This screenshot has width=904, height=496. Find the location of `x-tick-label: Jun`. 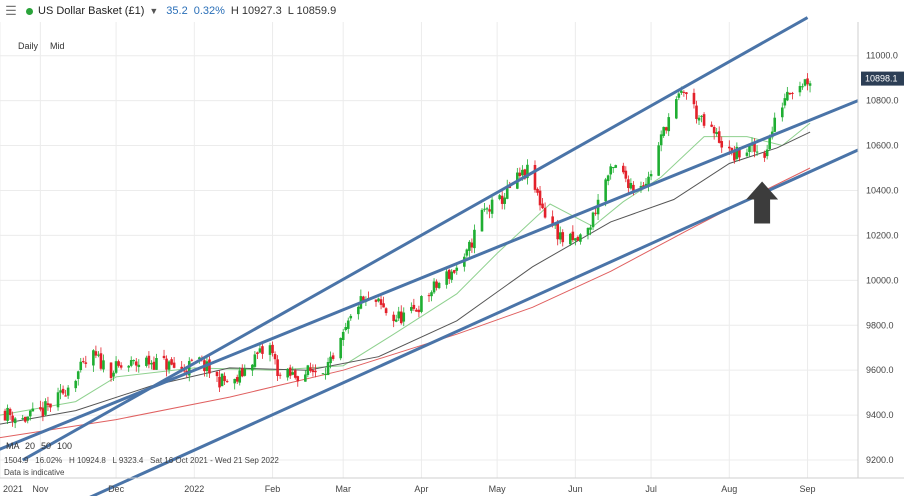

x-tick-label: Jun is located at coordinates (575, 489).